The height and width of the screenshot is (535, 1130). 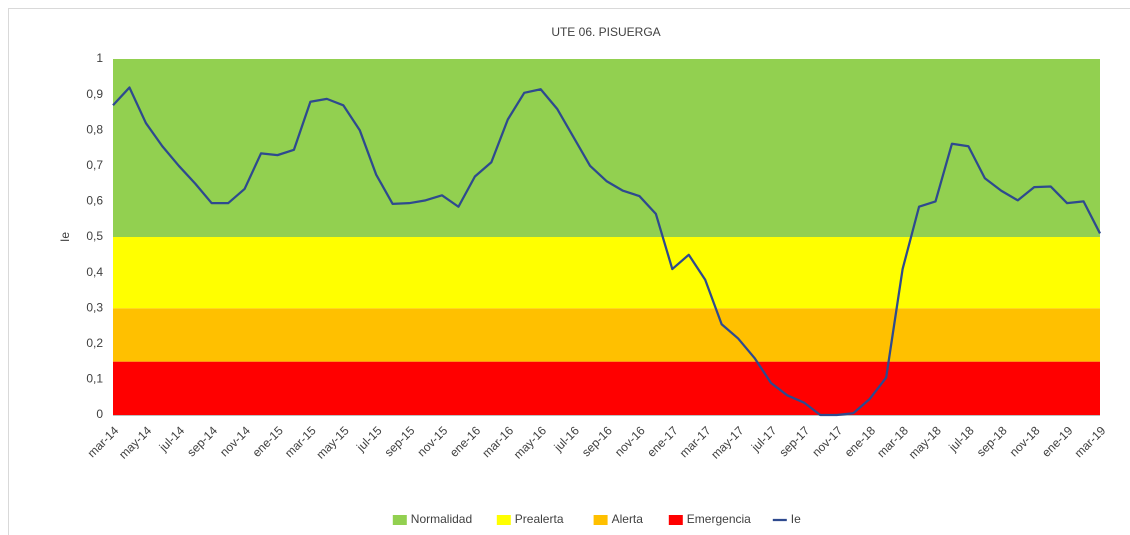 I want to click on x-tick-label: jul-14, so click(x=172, y=439).